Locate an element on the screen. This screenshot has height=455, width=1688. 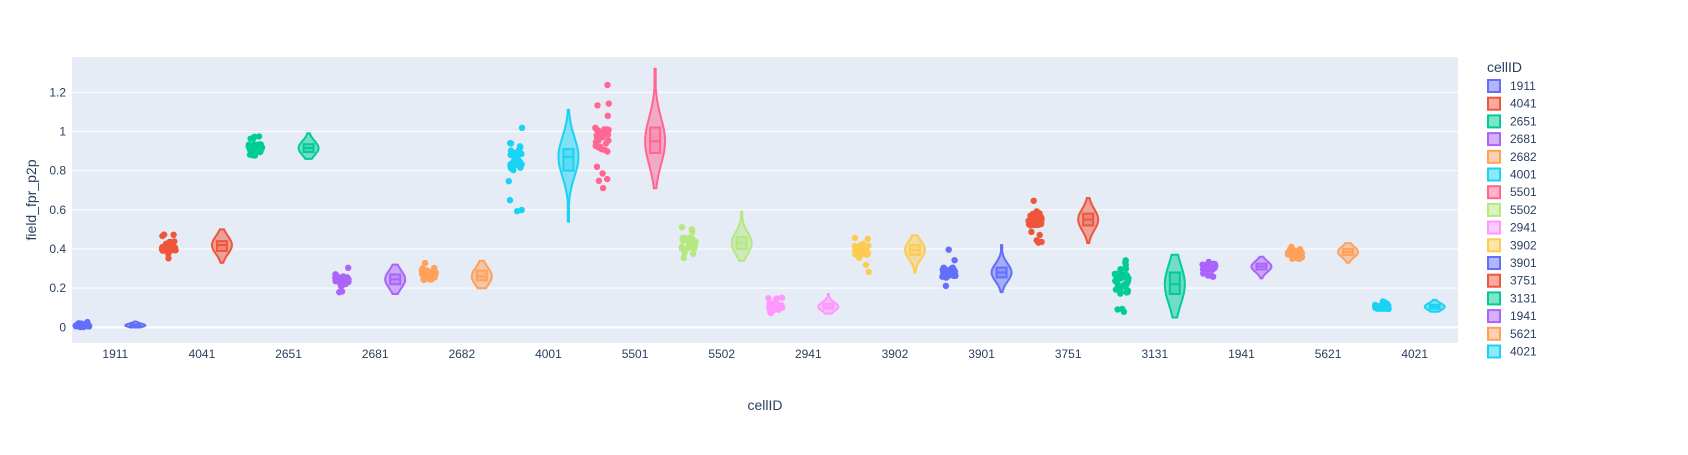
legend-item: 5501 is located at coordinates (1512, 192).